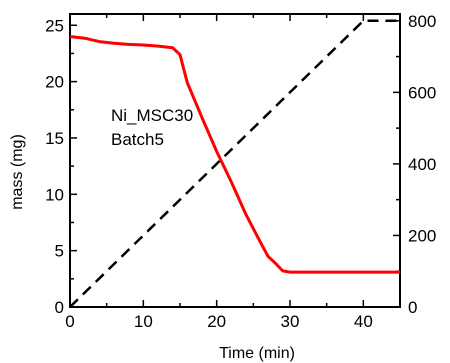 This screenshot has width=450, height=363. I want to click on y-tick-label: 20, so click(54, 82).